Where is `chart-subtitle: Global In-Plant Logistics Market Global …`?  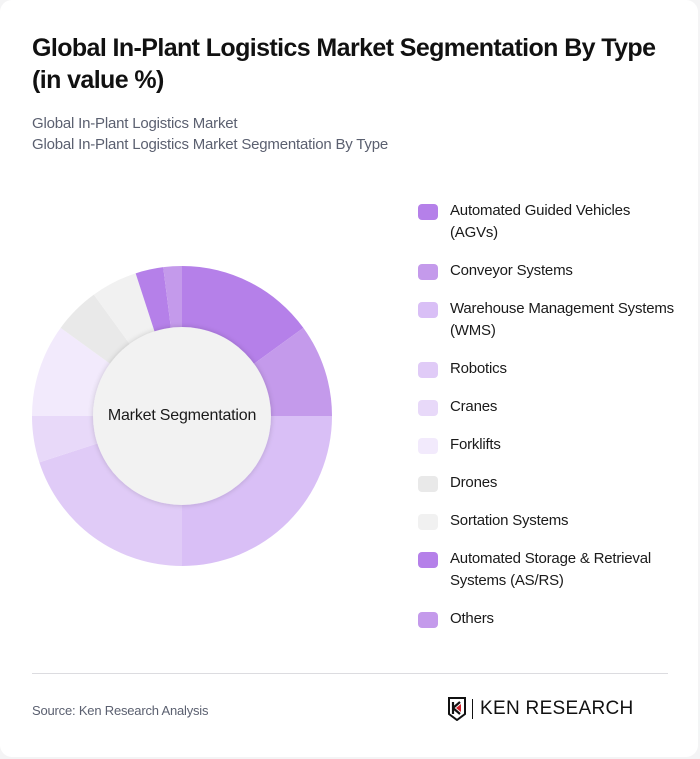
chart-subtitle: Global In-Plant Logistics Market Global … is located at coordinates (210, 134).